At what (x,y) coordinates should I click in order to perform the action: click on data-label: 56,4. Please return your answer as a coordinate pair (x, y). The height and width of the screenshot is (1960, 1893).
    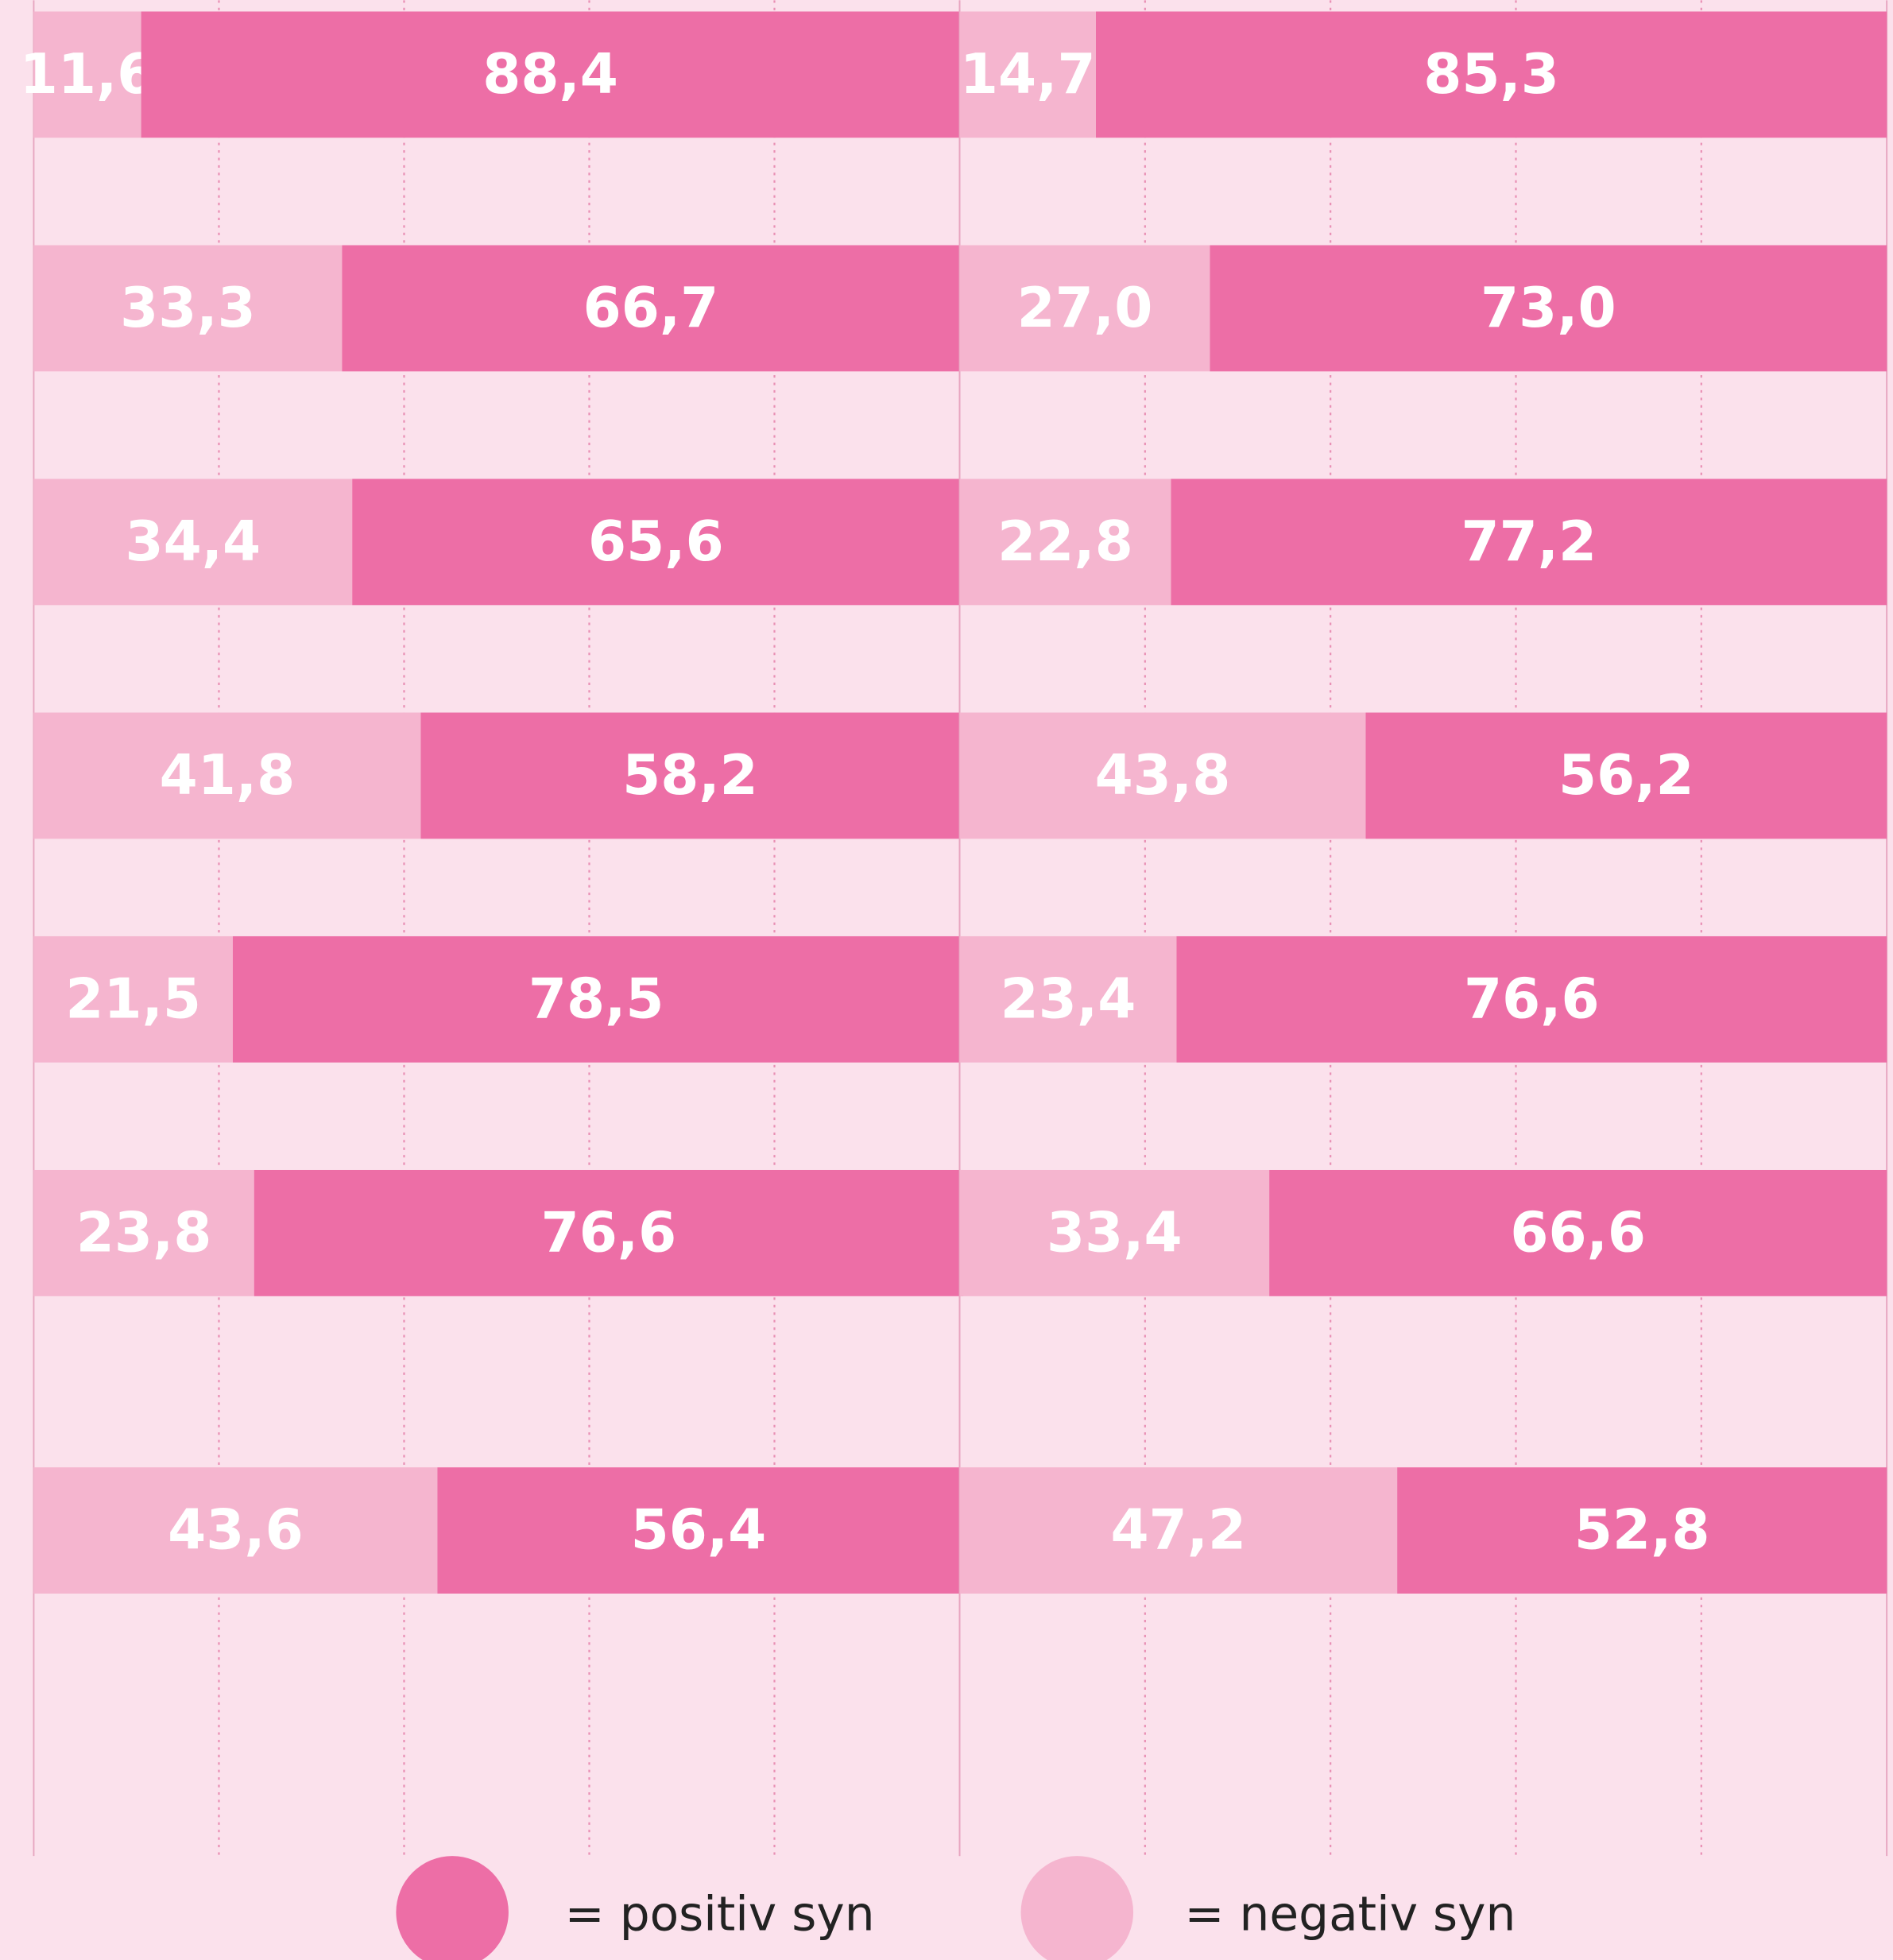
    Looking at the image, I should click on (699, 1531).